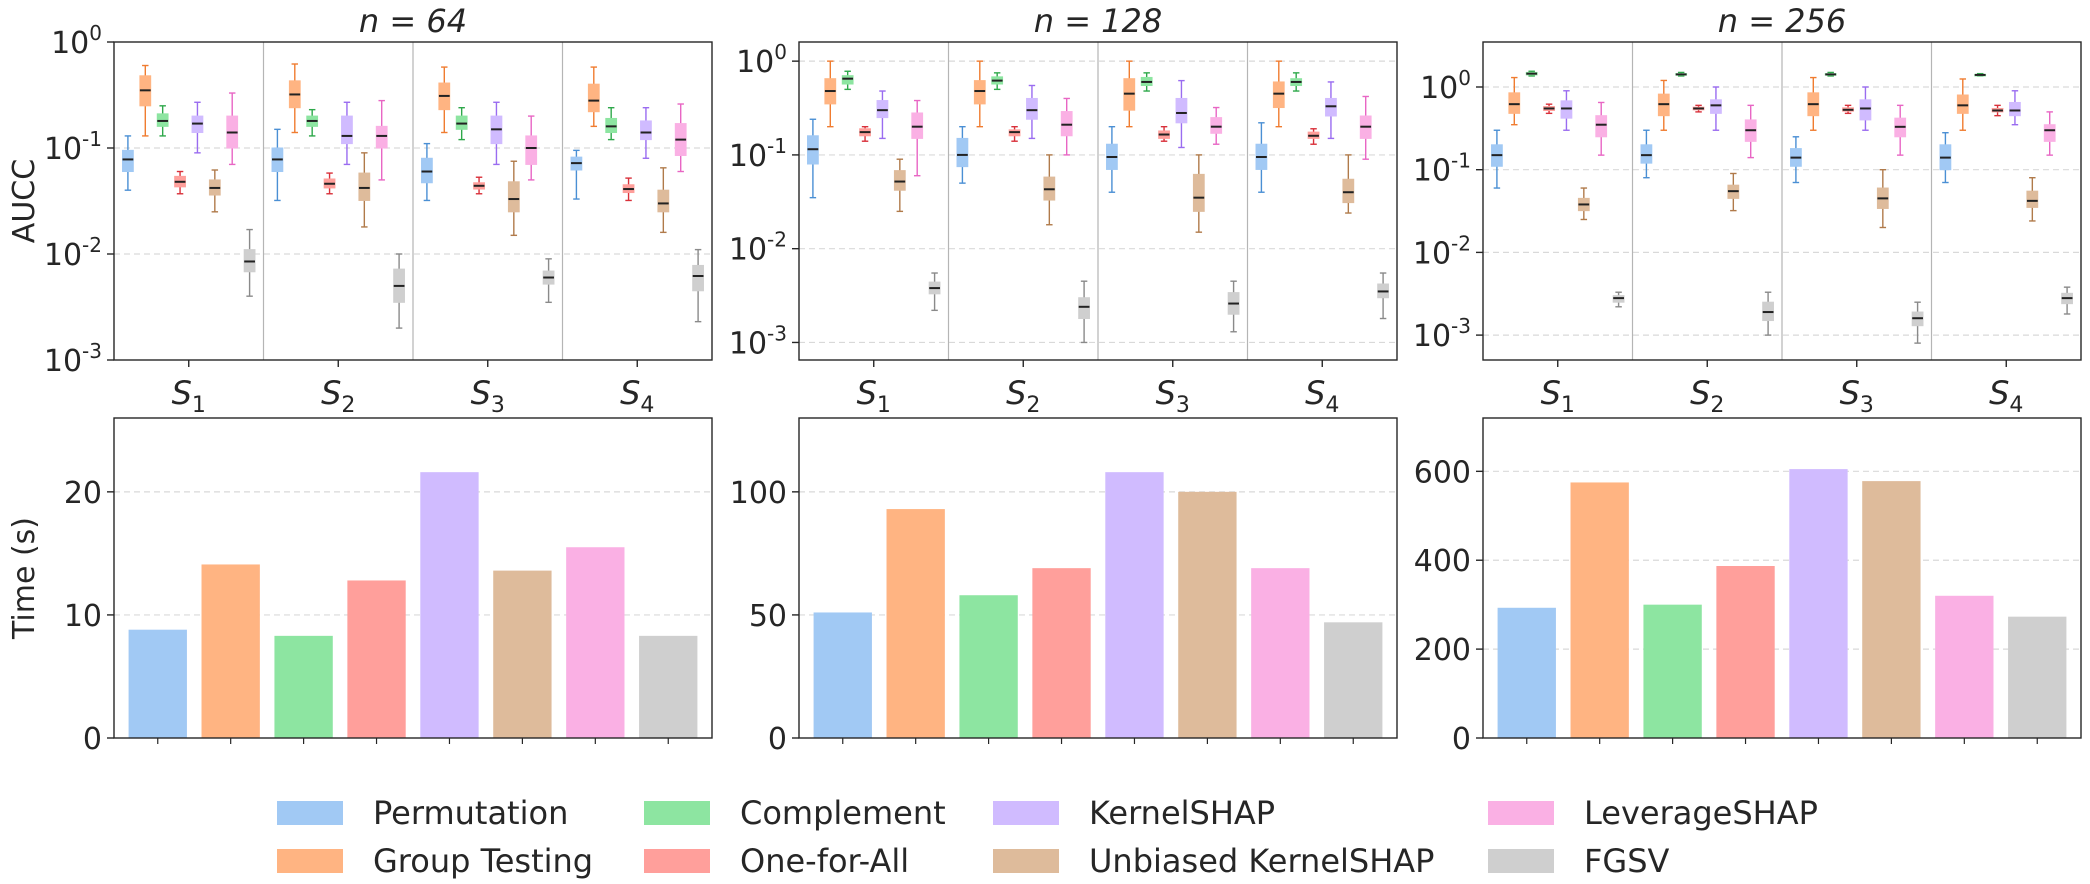  I want to click on legend-swatch-leverageshap, so click(1521, 813).